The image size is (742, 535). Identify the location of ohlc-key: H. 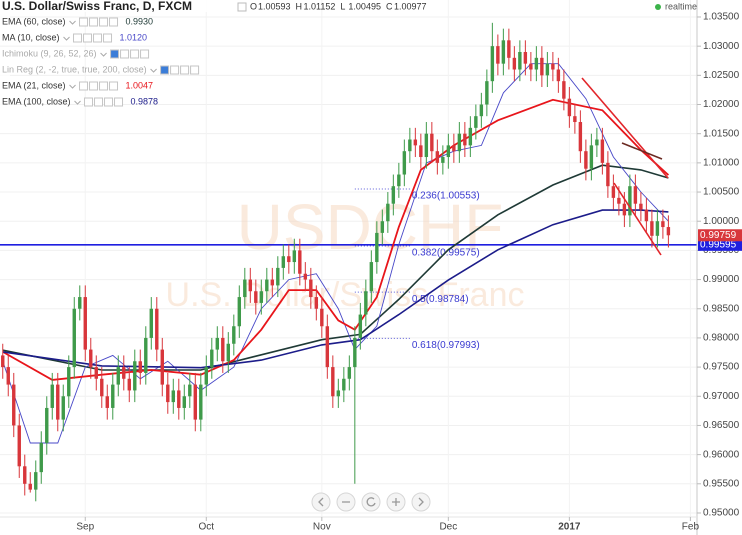
(299, 6).